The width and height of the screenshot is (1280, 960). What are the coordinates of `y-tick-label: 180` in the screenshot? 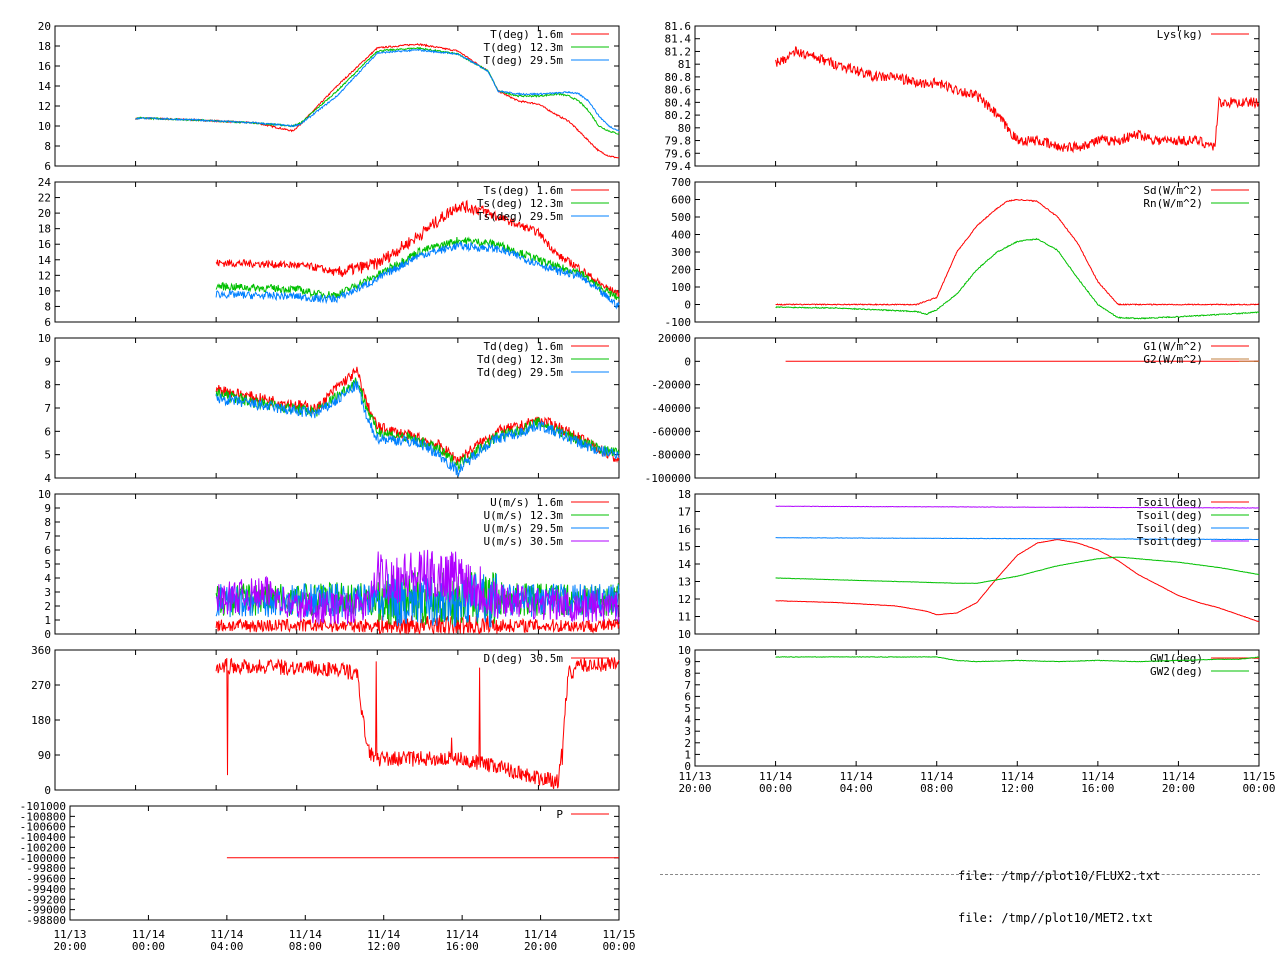 It's located at (41, 720).